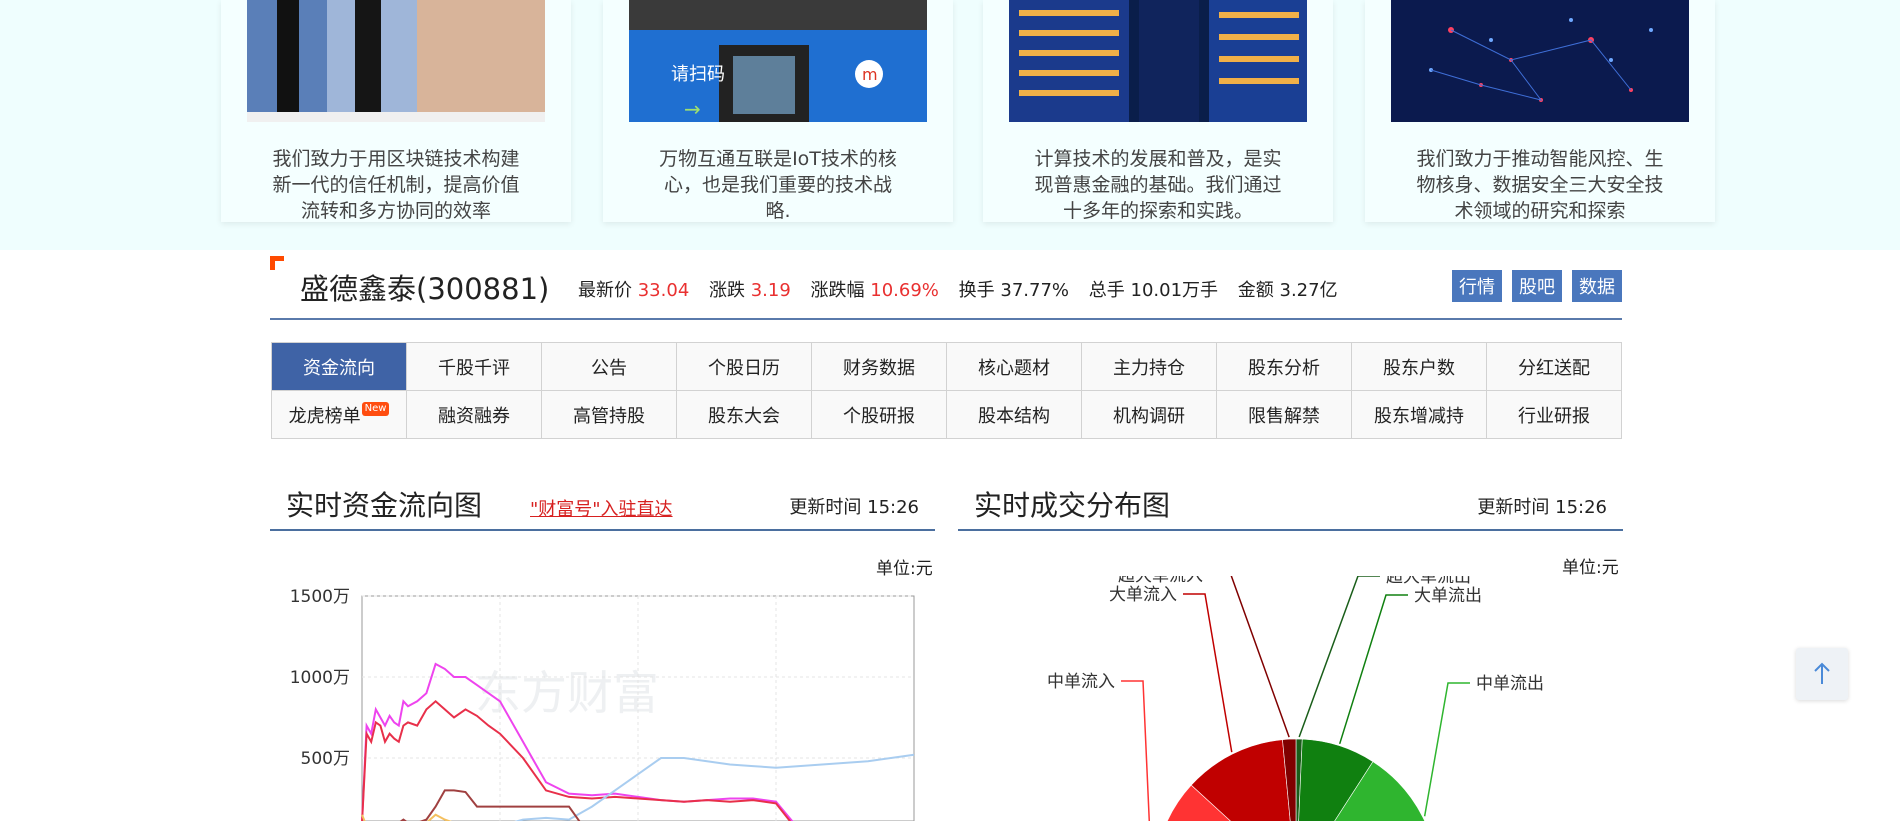 This screenshot has height=821, width=1900. What do you see at coordinates (320, 597) in the screenshot?
I see `y-tick-label: 1500万` at bounding box center [320, 597].